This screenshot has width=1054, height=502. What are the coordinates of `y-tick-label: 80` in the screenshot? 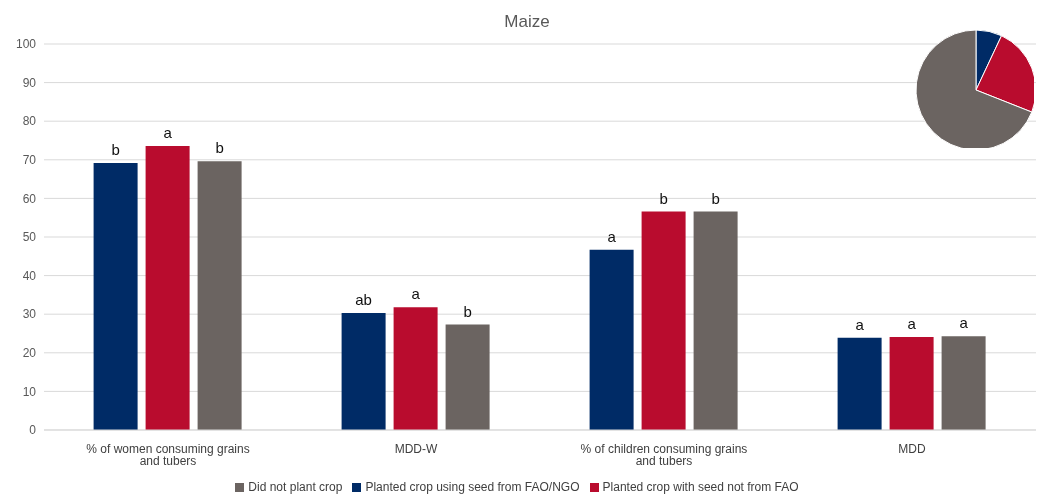 It's located at (29, 121).